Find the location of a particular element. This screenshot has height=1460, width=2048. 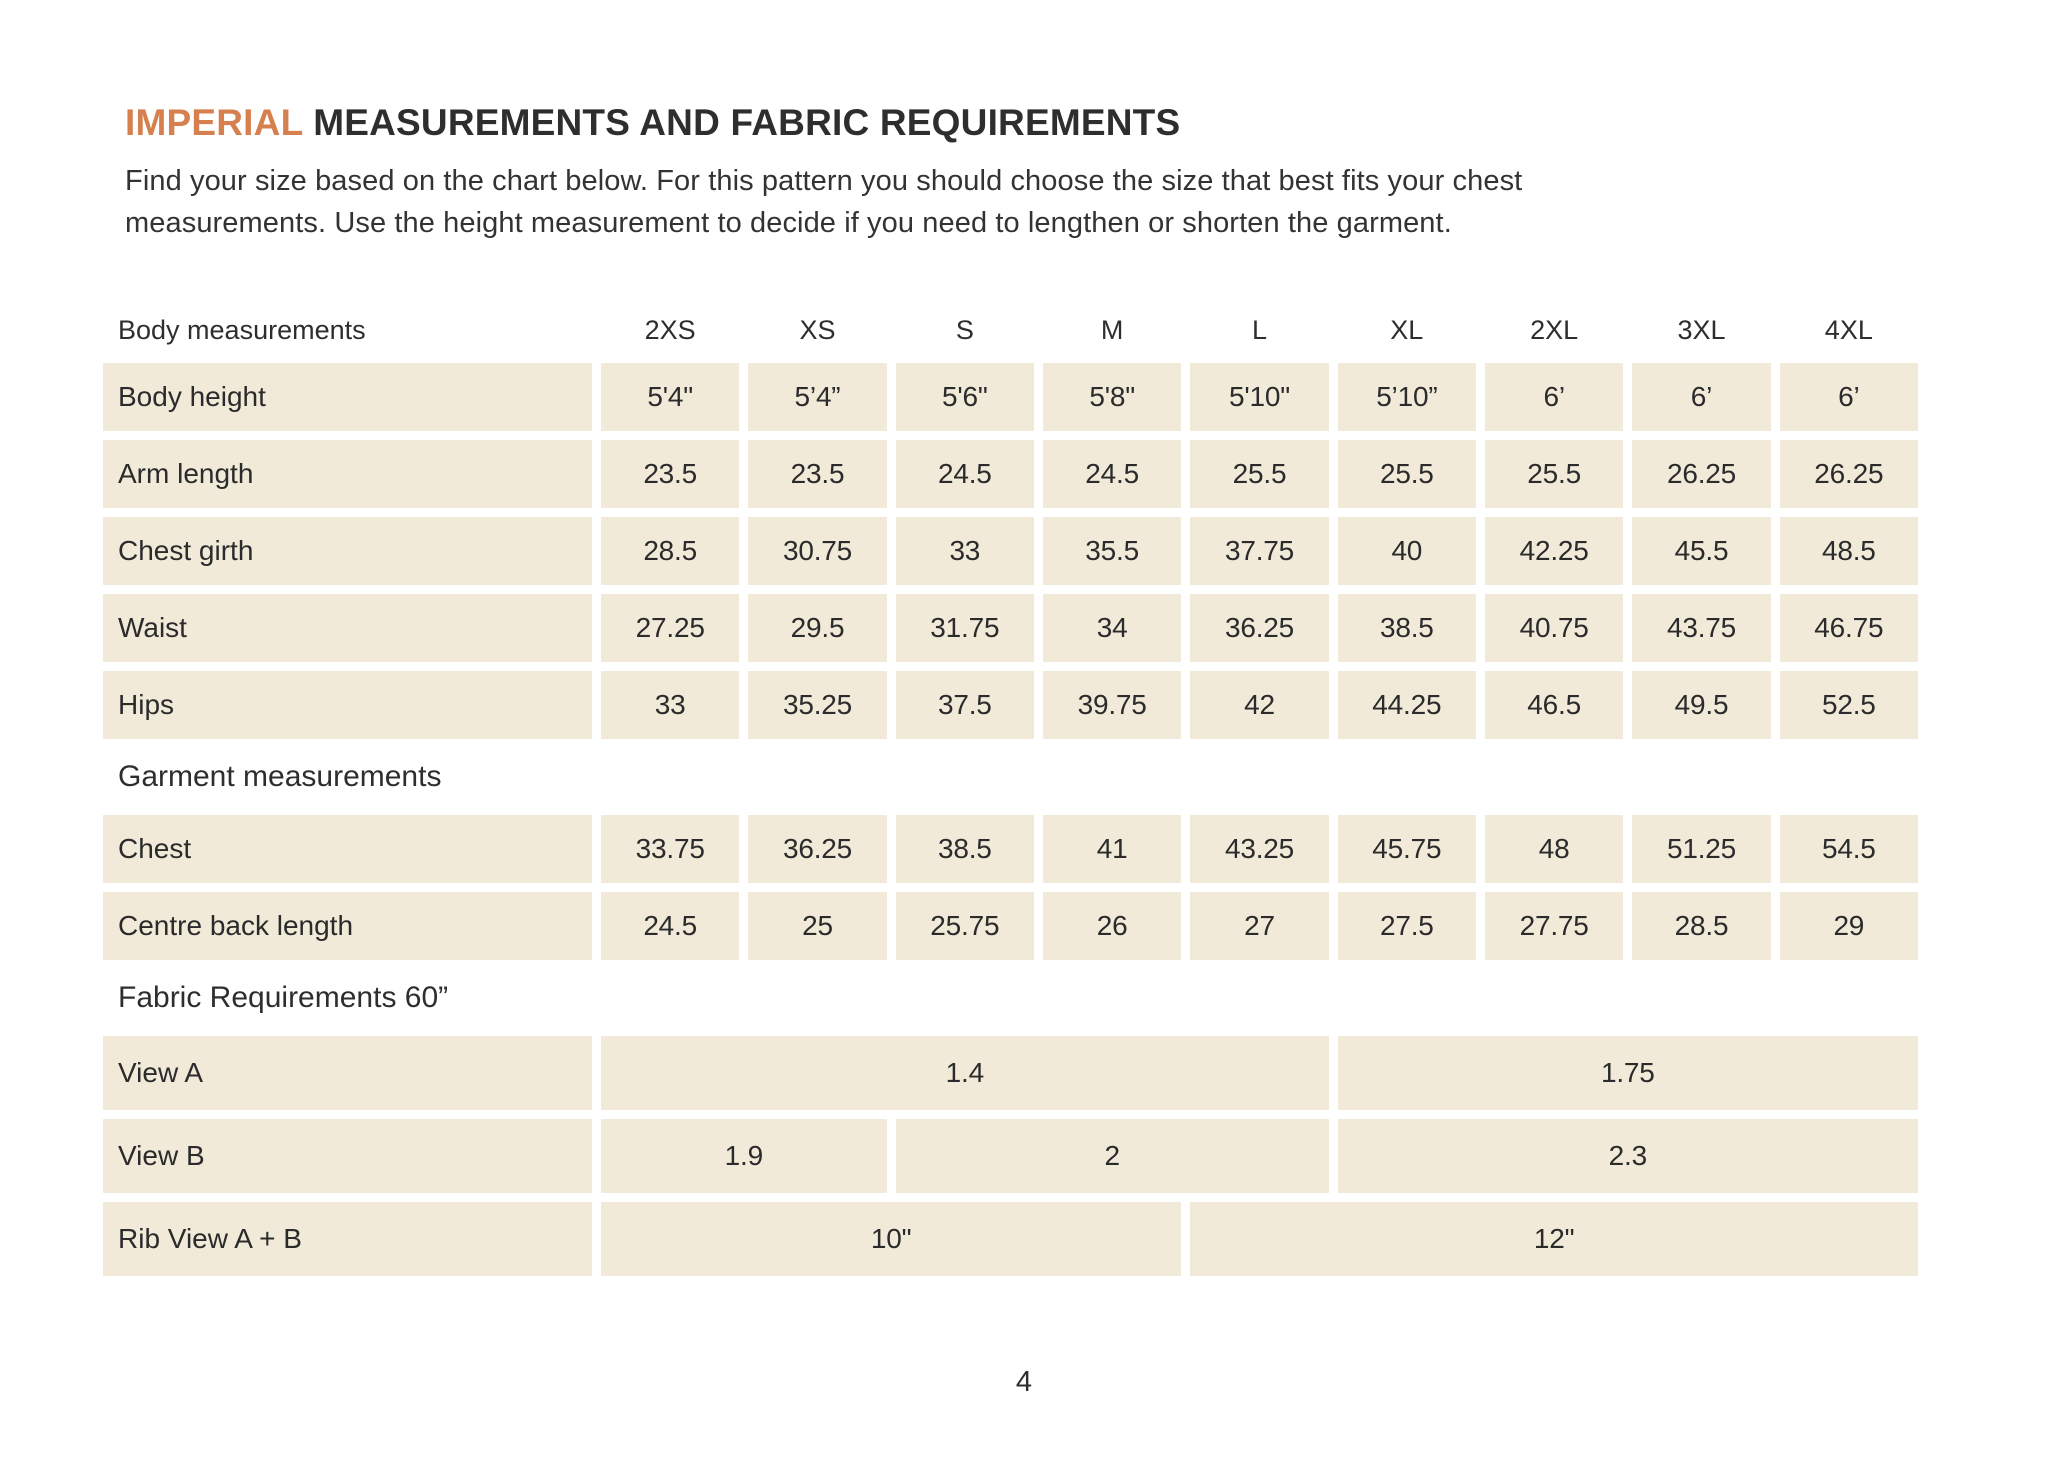

measurement-cell: 45.5 is located at coordinates (1701, 551).